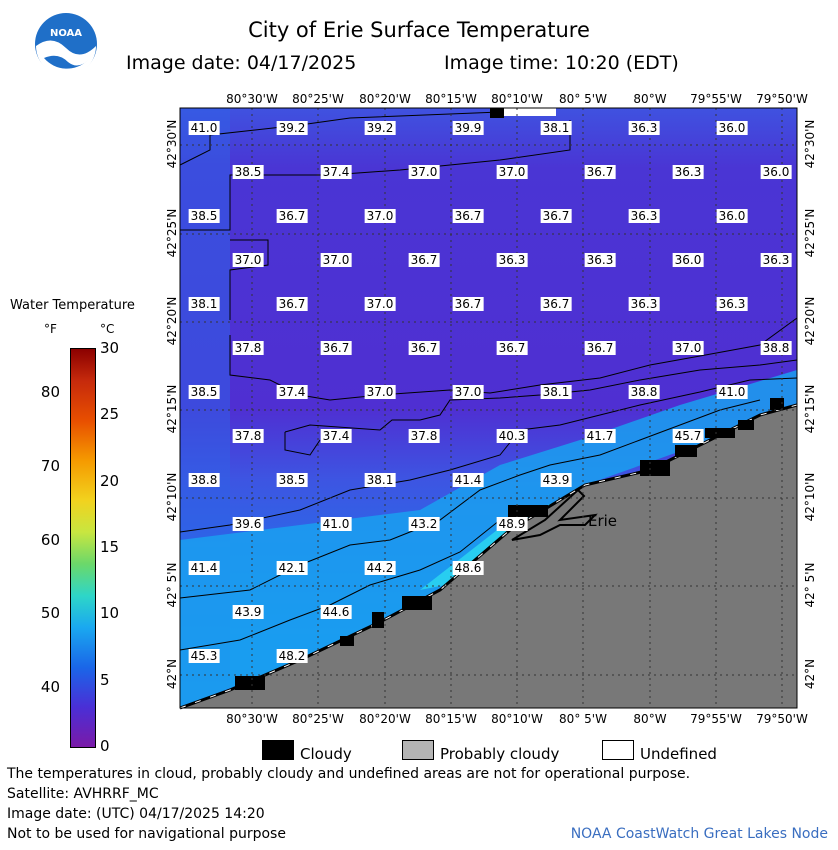  Describe the element at coordinates (172, 674) in the screenshot. I see `lat-label: 42°N` at that location.